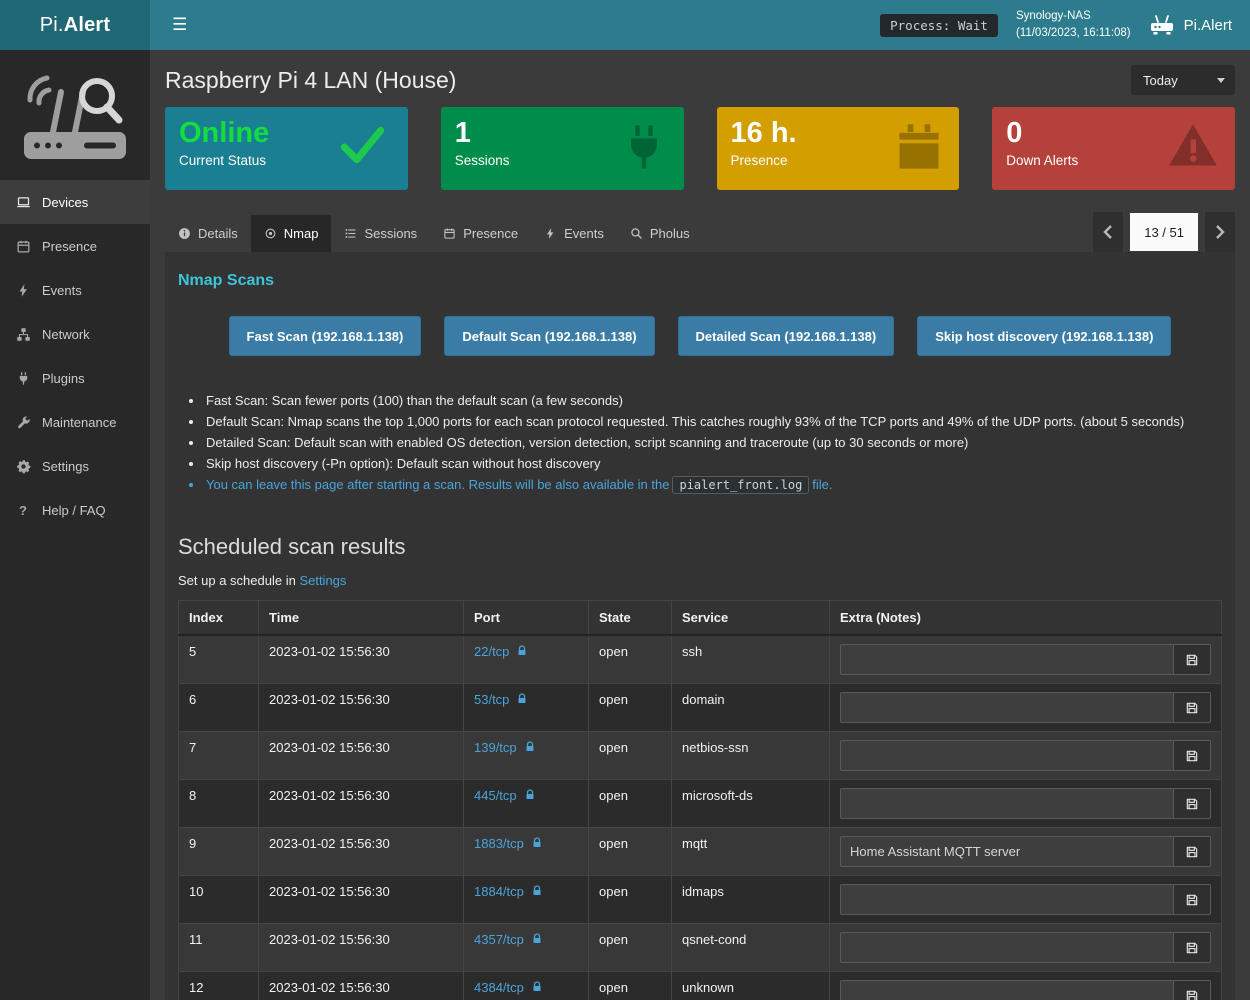  Describe the element at coordinates (562, 148) in the screenshot. I see `status-box-sessions: 1 Sessions` at that location.